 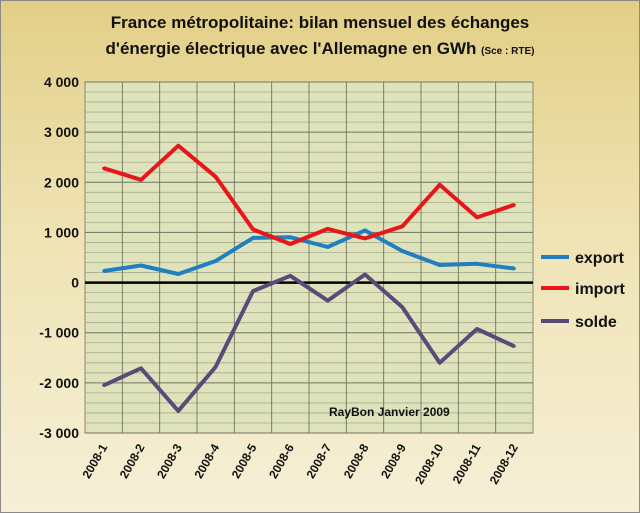 What do you see at coordinates (393, 461) in the screenshot?
I see `x-tick-label: 2008-9` at bounding box center [393, 461].